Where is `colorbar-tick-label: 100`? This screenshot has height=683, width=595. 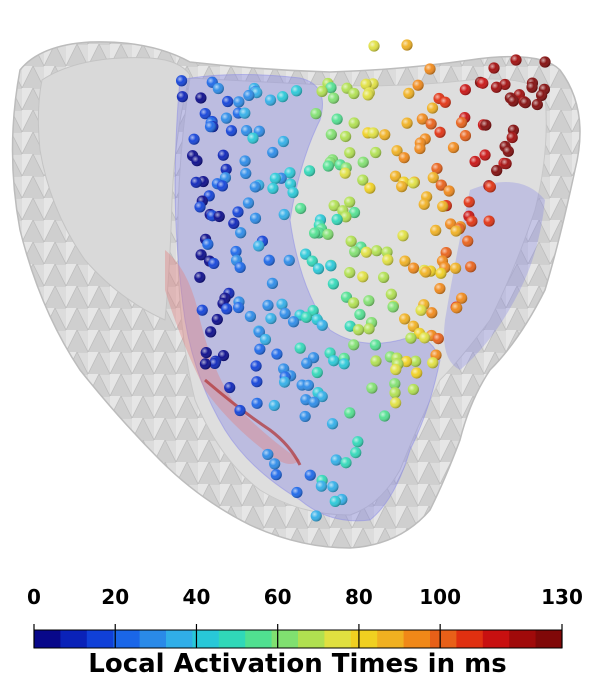 colorbar-tick-label: 100 is located at coordinates (440, 597).